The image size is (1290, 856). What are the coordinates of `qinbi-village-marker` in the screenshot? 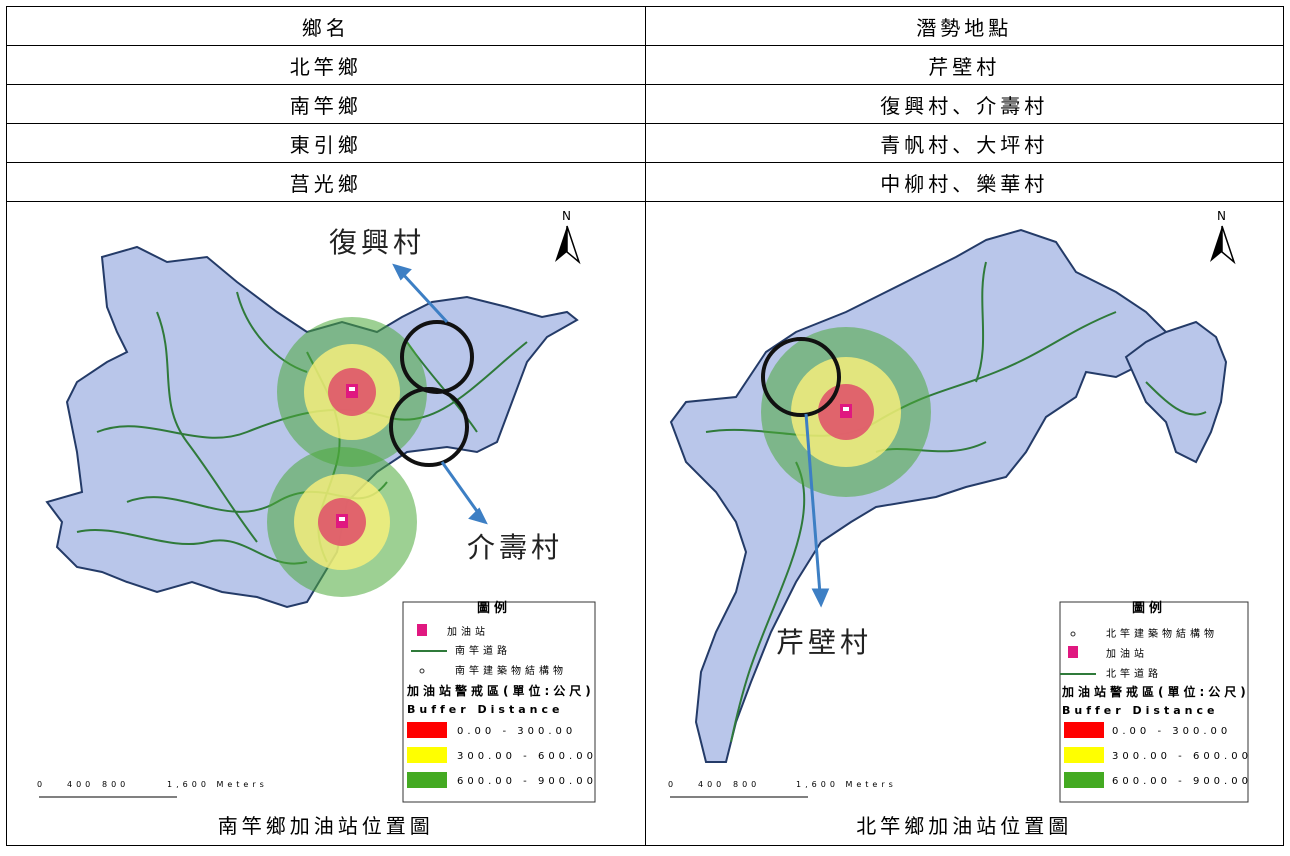 It's located at (800, 377).